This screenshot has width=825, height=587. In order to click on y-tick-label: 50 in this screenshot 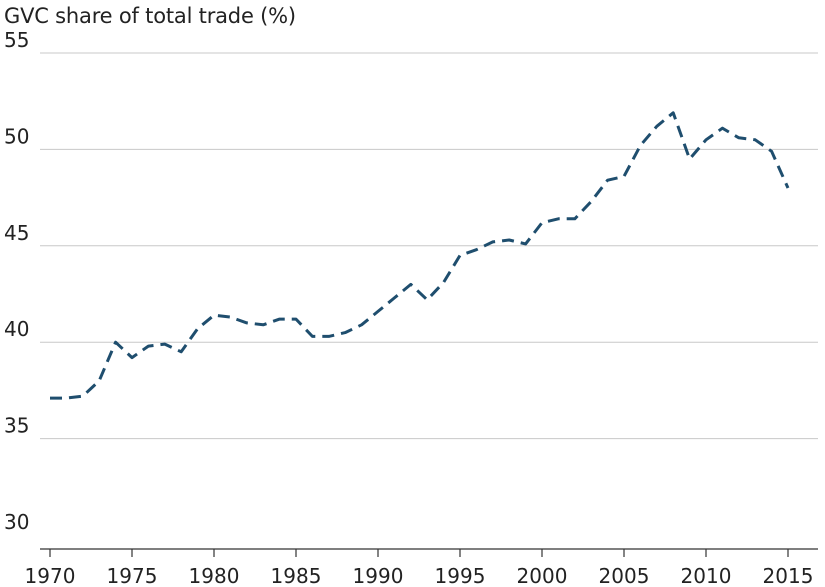, I will do `click(16, 136)`.